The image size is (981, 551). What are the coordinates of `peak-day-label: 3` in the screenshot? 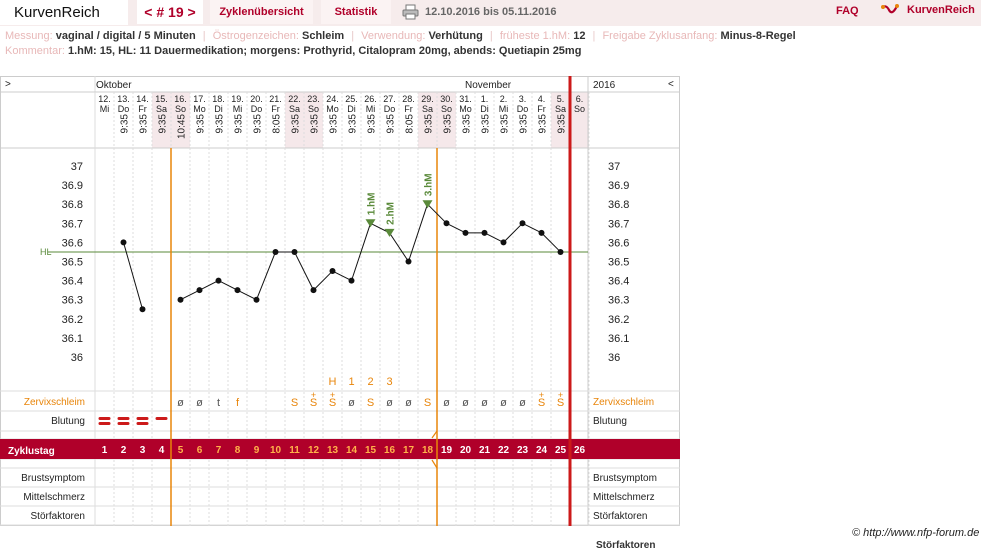 It's located at (389, 382).